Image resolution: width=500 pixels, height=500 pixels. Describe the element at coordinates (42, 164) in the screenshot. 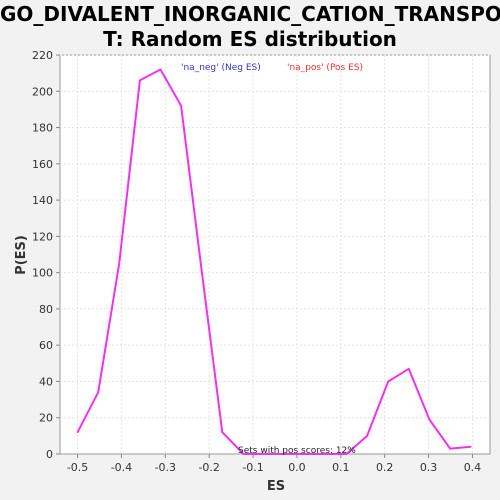

I see `y-tick-label: 160` at that location.